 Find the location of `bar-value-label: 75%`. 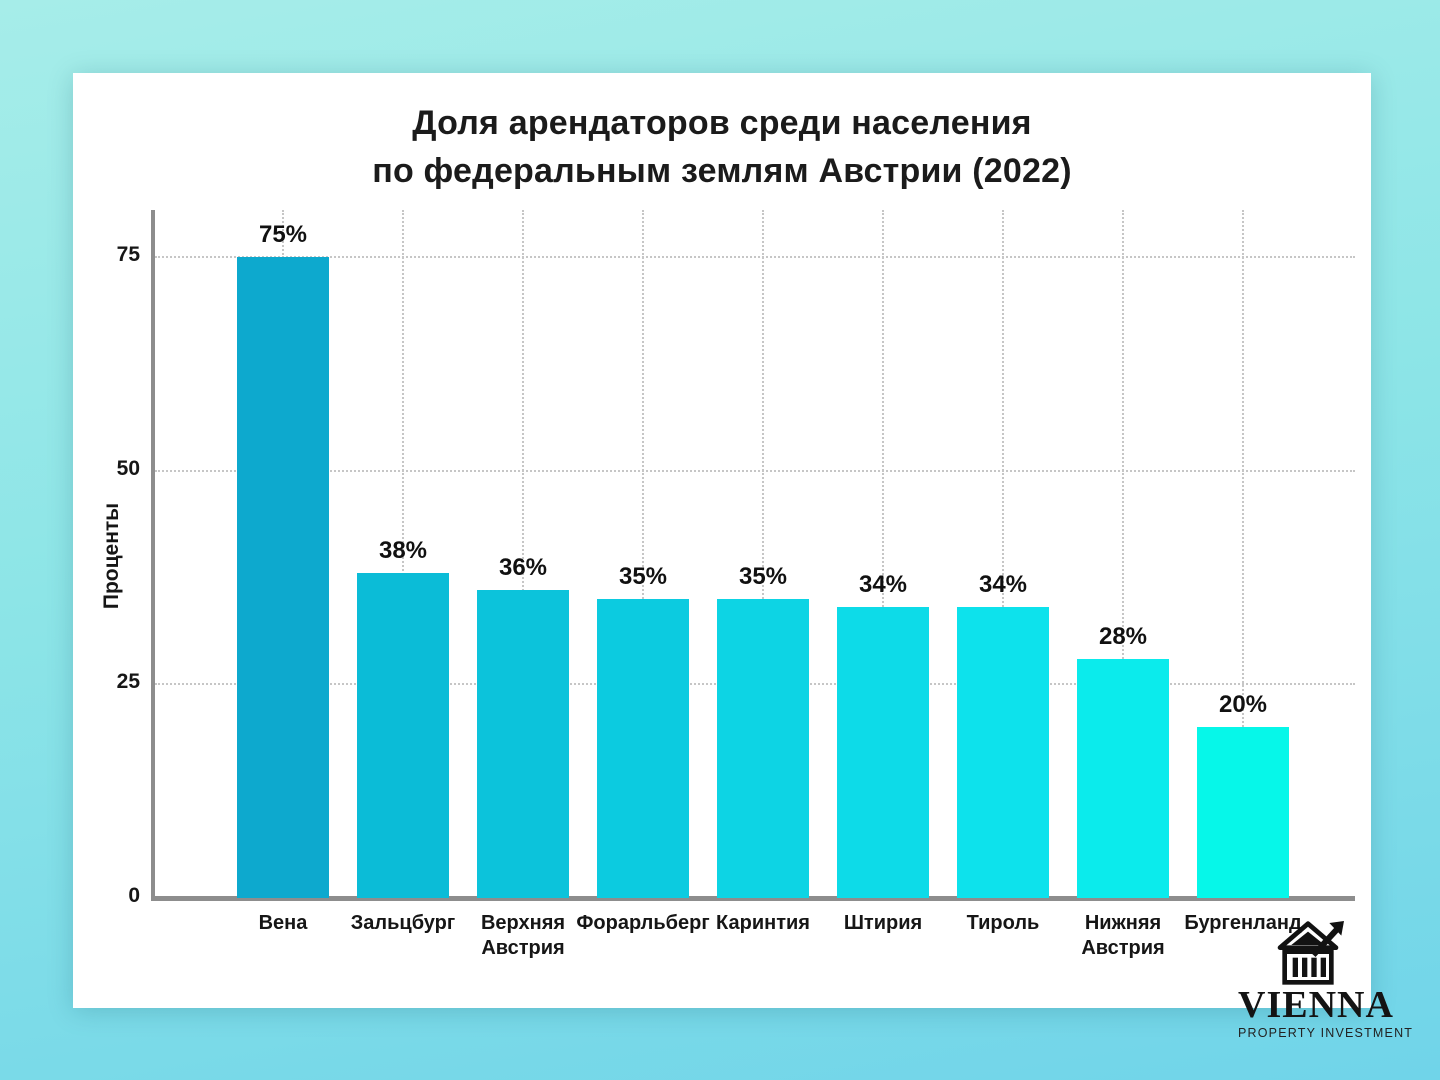

bar-value-label: 75% is located at coordinates (283, 234).